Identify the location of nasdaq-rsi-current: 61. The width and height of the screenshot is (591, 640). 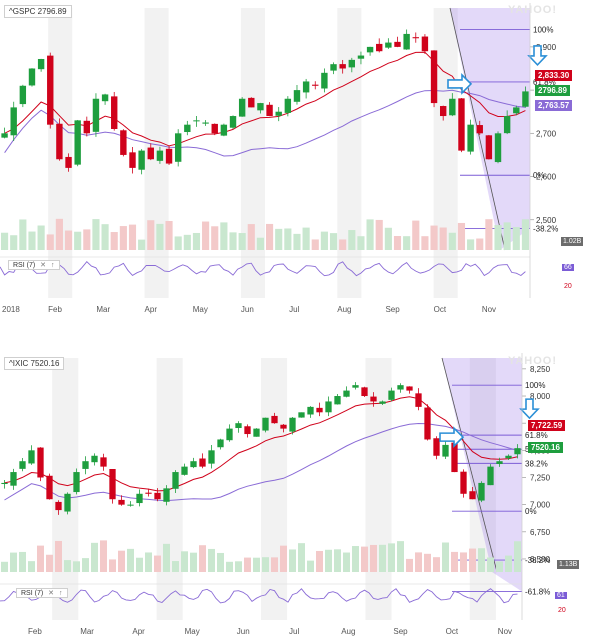
(561, 595).